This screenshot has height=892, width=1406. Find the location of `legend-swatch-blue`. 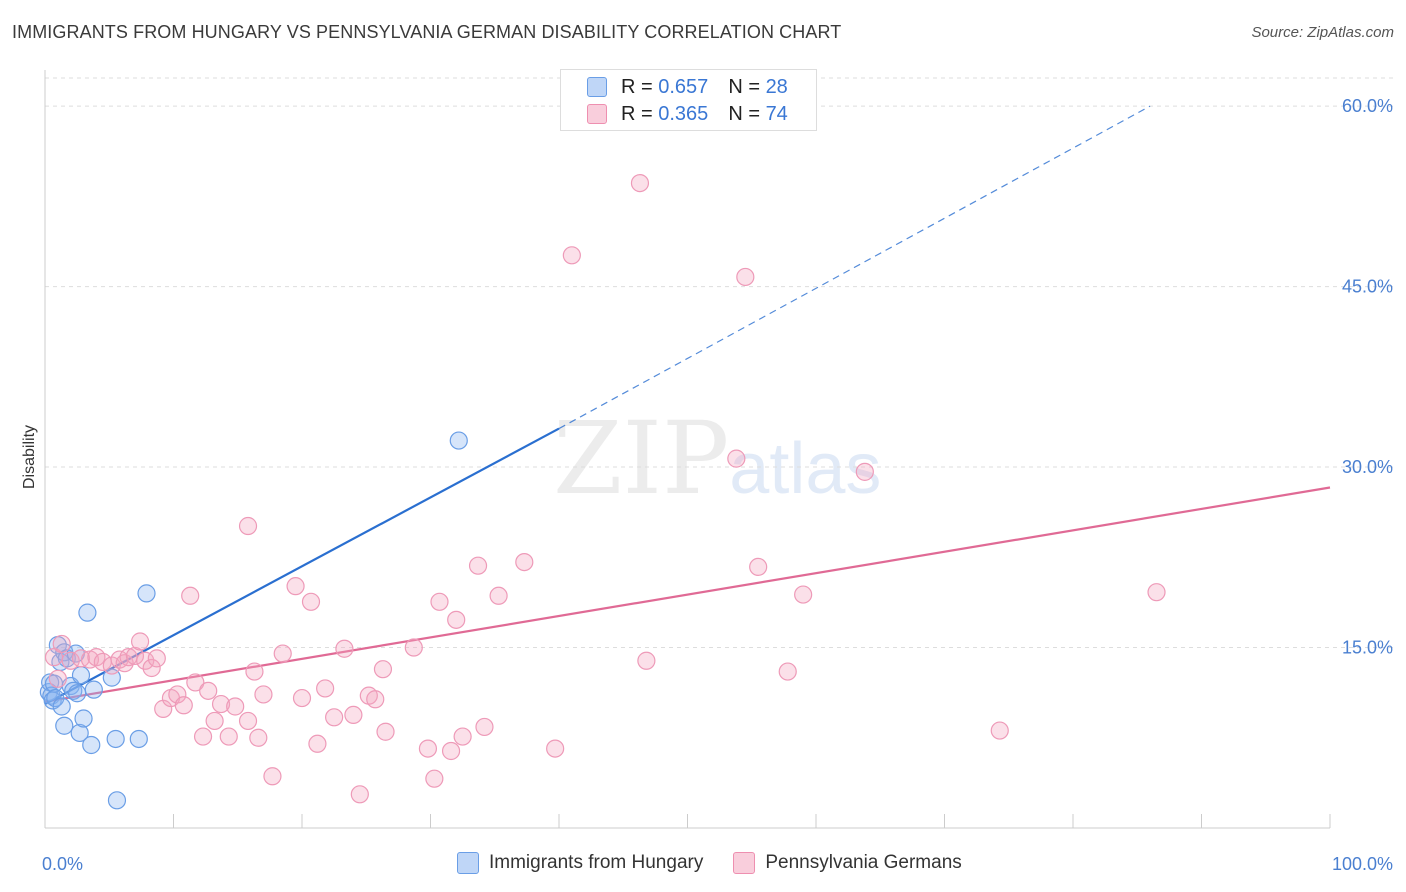

legend-swatch-blue is located at coordinates (597, 87).